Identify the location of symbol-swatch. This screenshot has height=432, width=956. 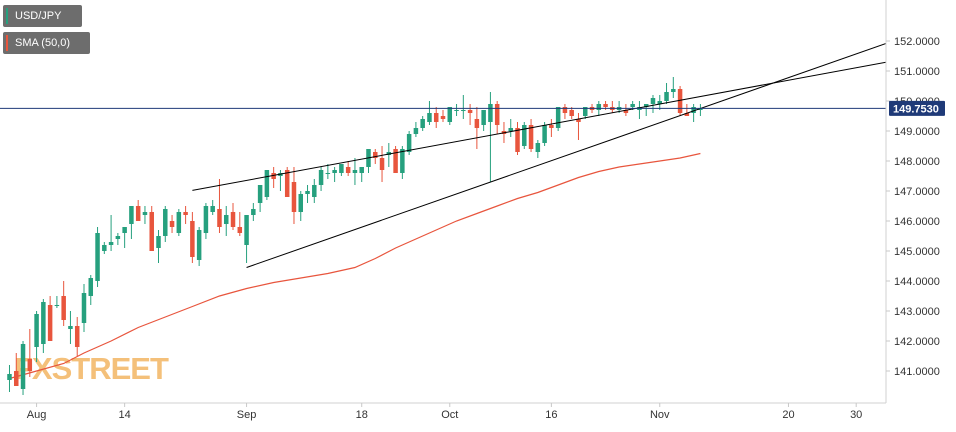
(7, 16).